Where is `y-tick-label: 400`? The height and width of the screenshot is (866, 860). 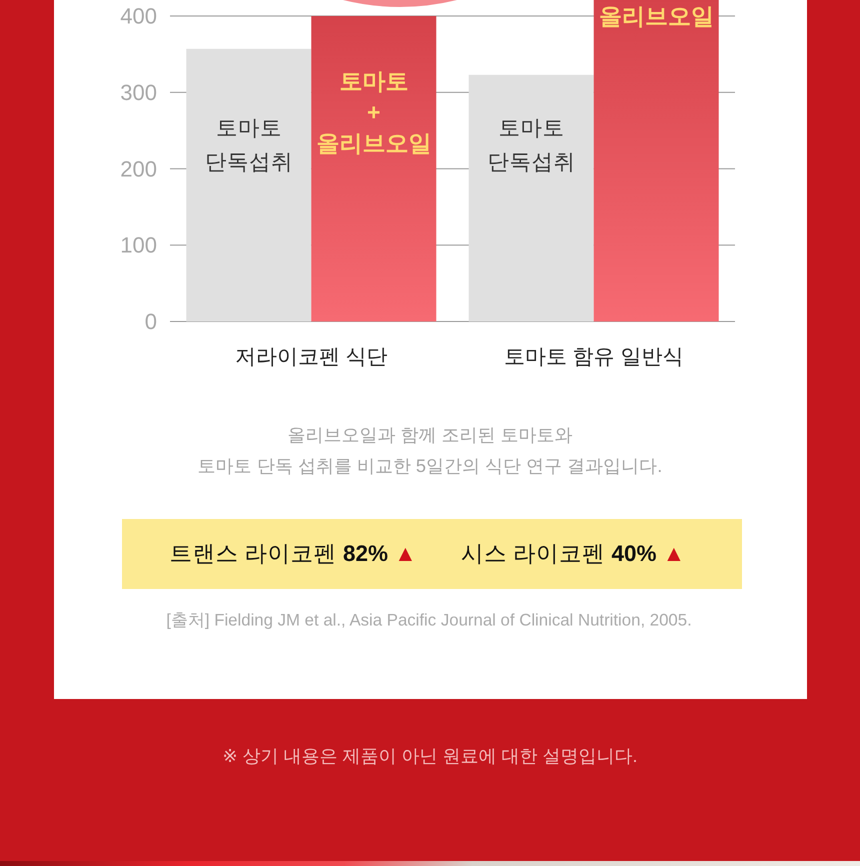 y-tick-label: 400 is located at coordinates (138, 16).